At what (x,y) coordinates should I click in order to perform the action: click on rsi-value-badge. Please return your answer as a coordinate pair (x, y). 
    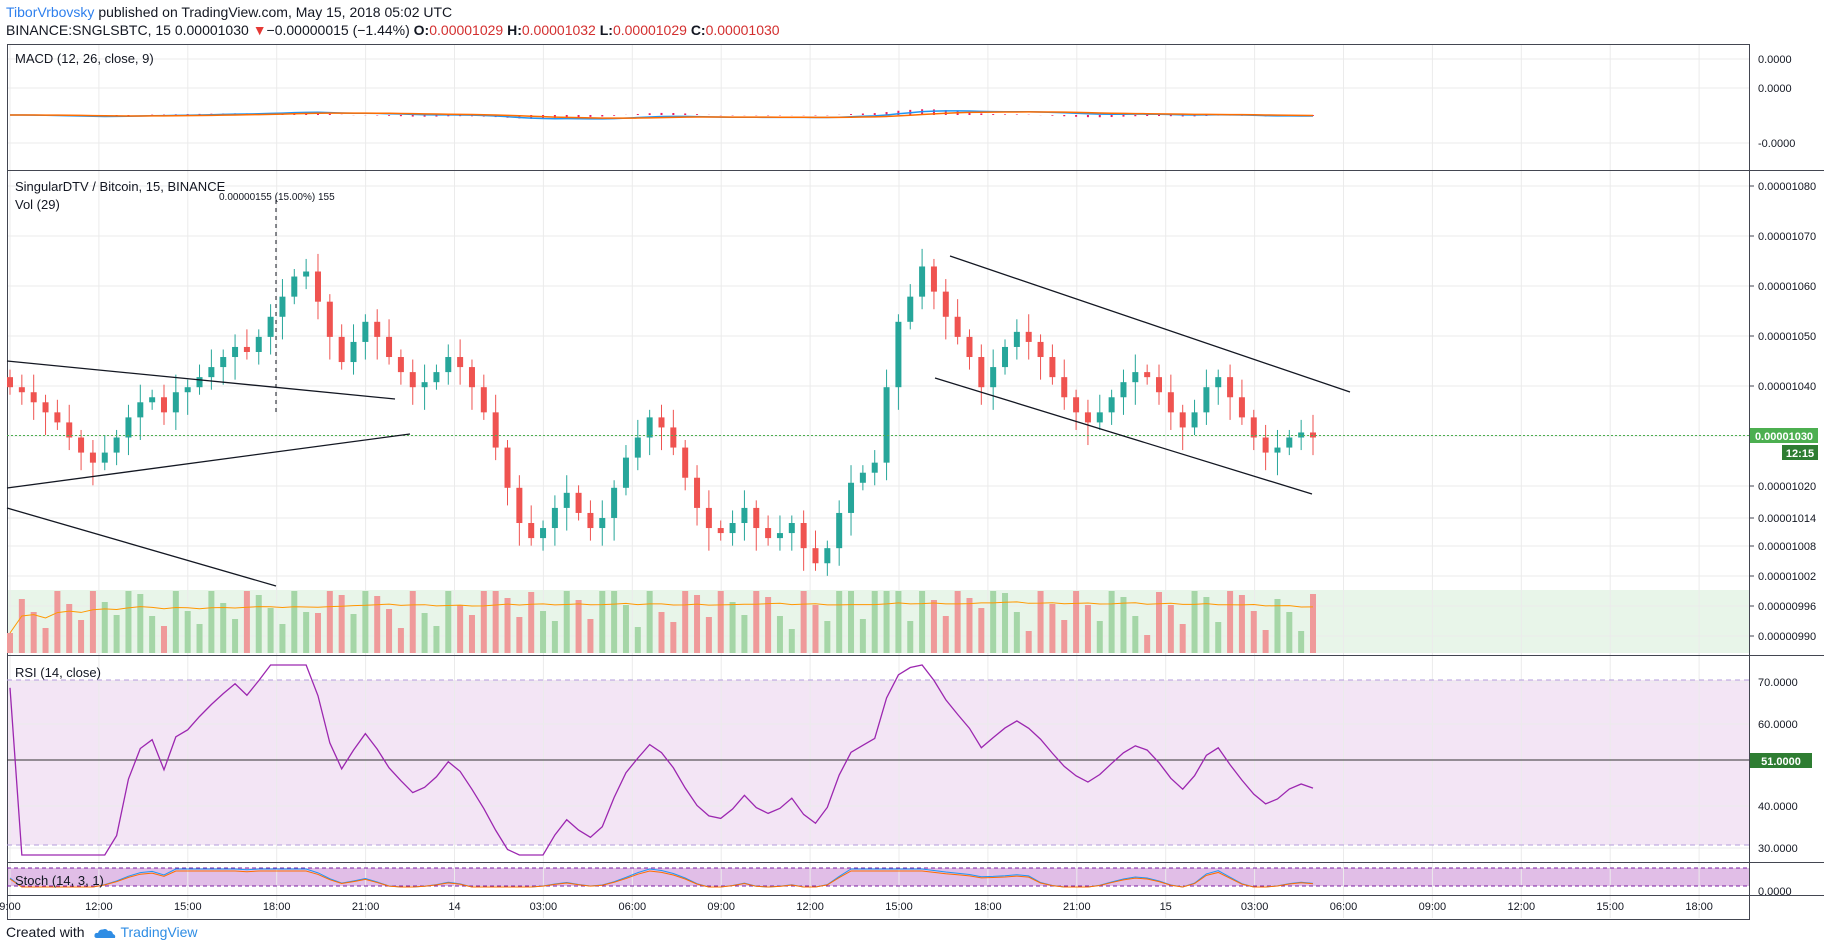
    Looking at the image, I should click on (1781, 760).